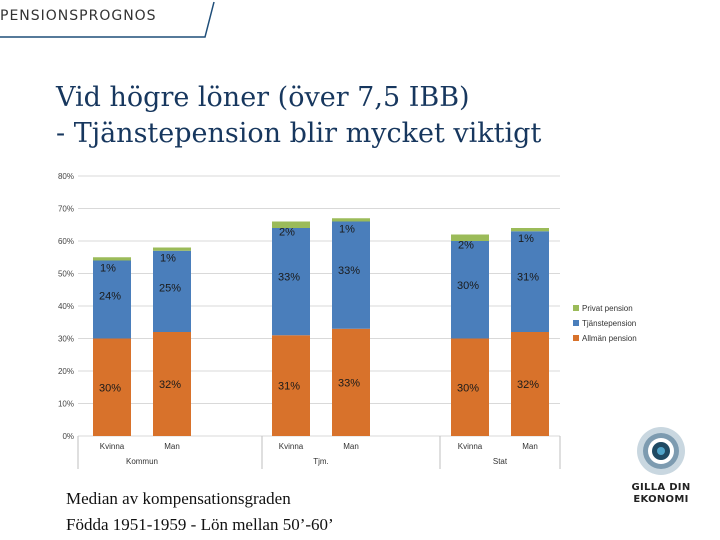 This screenshot has width=720, height=540. Describe the element at coordinates (609, 323) in the screenshot. I see `legend-label: Tjänstepension` at that location.